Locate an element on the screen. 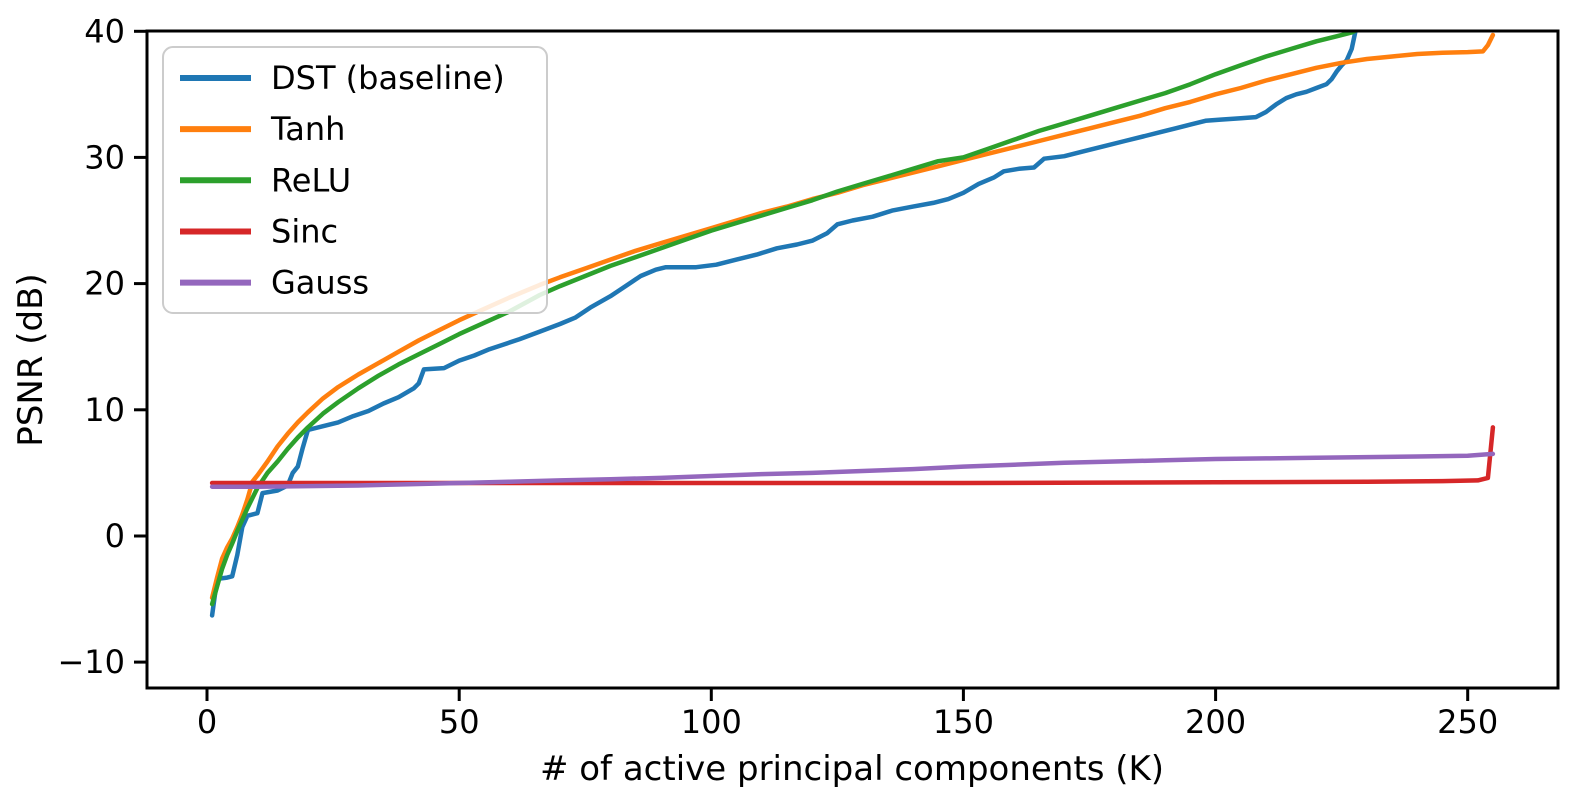 The height and width of the screenshot is (804, 1578). y-tick-label: 0 is located at coordinates (115, 536).